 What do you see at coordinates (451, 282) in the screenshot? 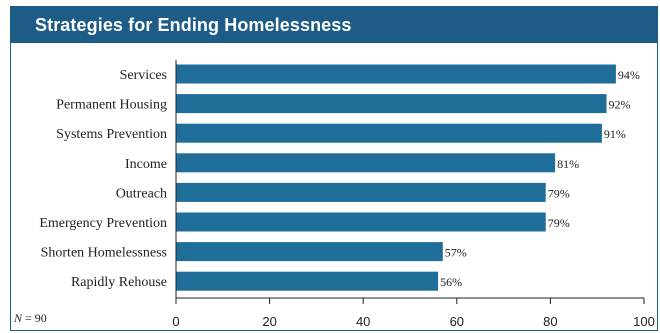
I see `value-label-7: 56%` at bounding box center [451, 282].